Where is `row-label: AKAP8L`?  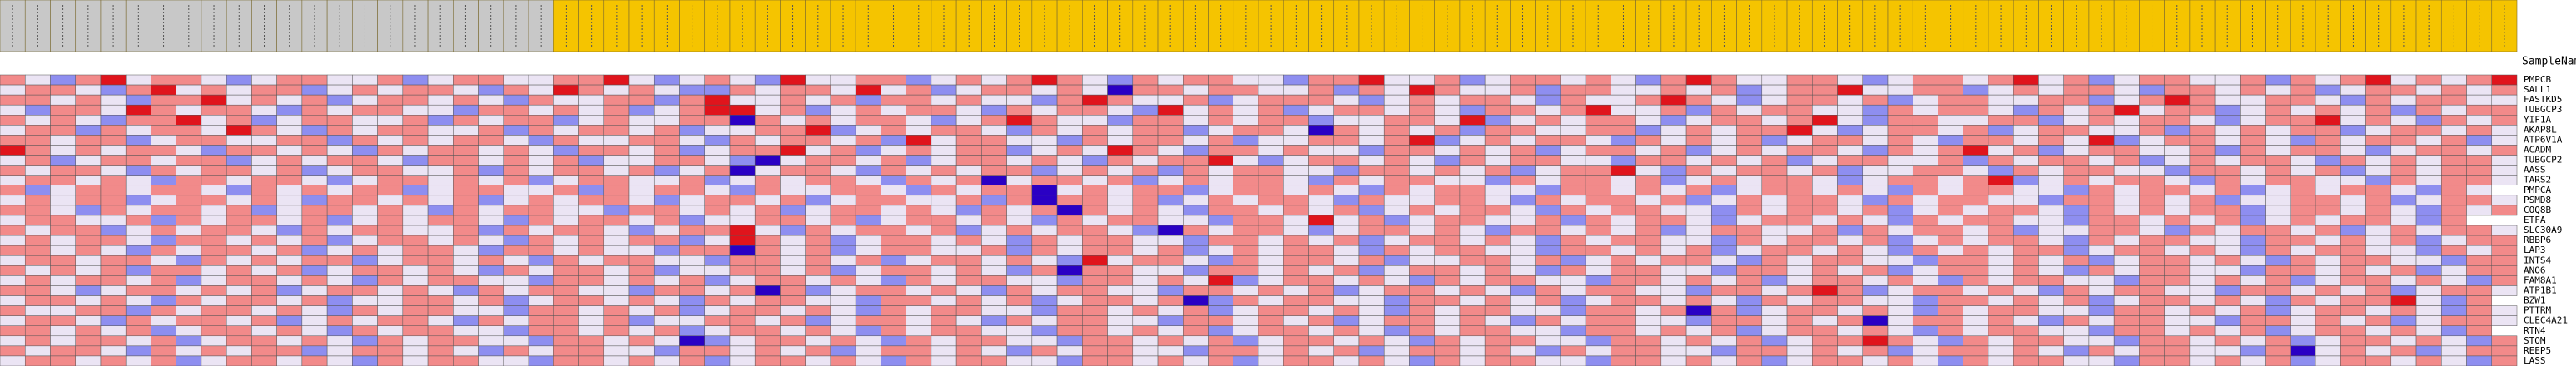
row-label: AKAP8L is located at coordinates (2540, 129).